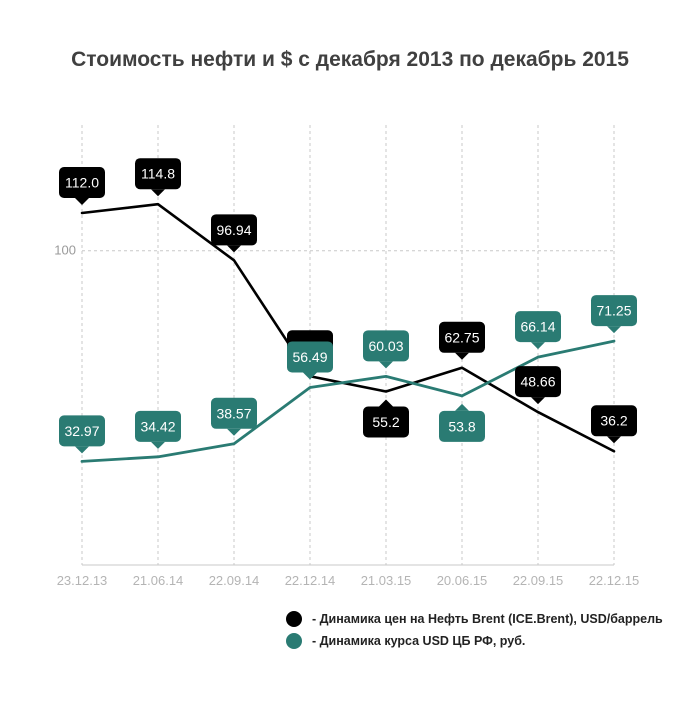 The width and height of the screenshot is (700, 701). I want to click on x-tick-label: 21.06.14, so click(158, 580).